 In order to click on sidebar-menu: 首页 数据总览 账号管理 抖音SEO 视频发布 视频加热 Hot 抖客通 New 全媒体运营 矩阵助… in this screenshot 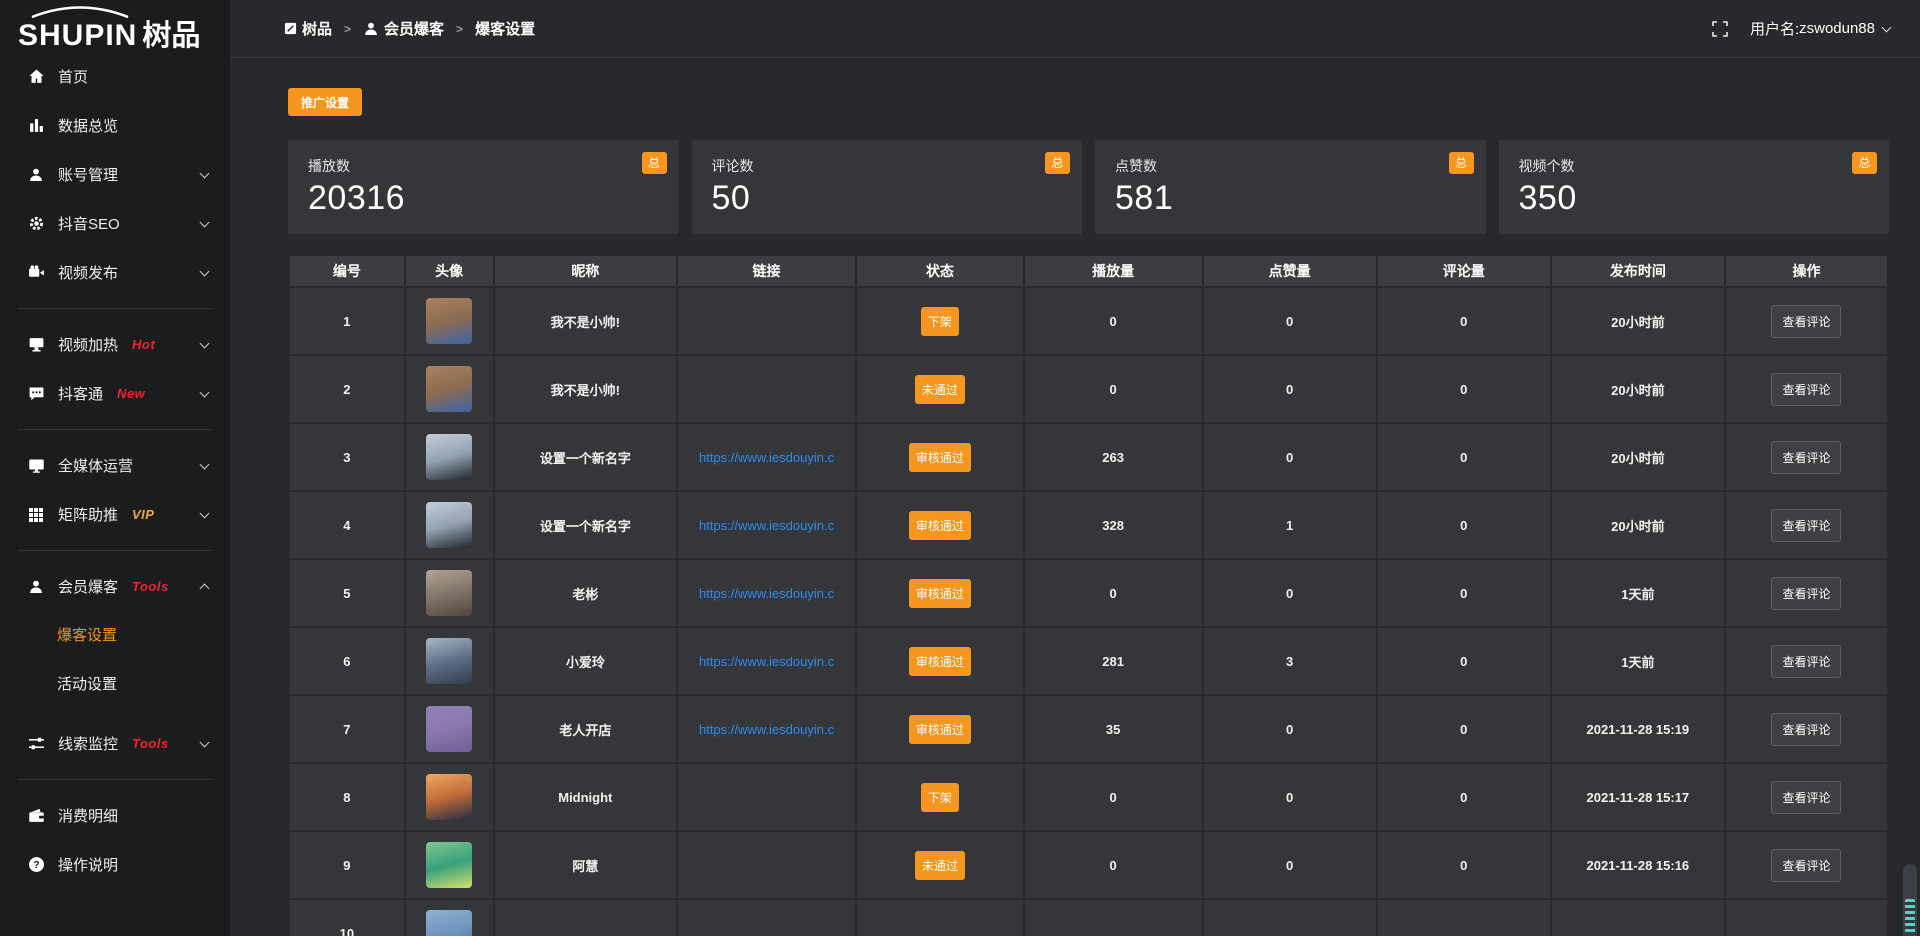, I will do `click(115, 470)`.